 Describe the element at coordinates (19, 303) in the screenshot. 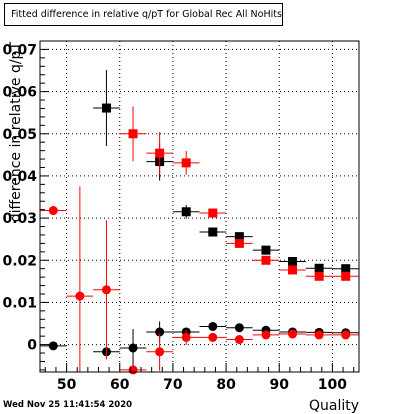

I see `y-tick-label: 0.01` at that location.